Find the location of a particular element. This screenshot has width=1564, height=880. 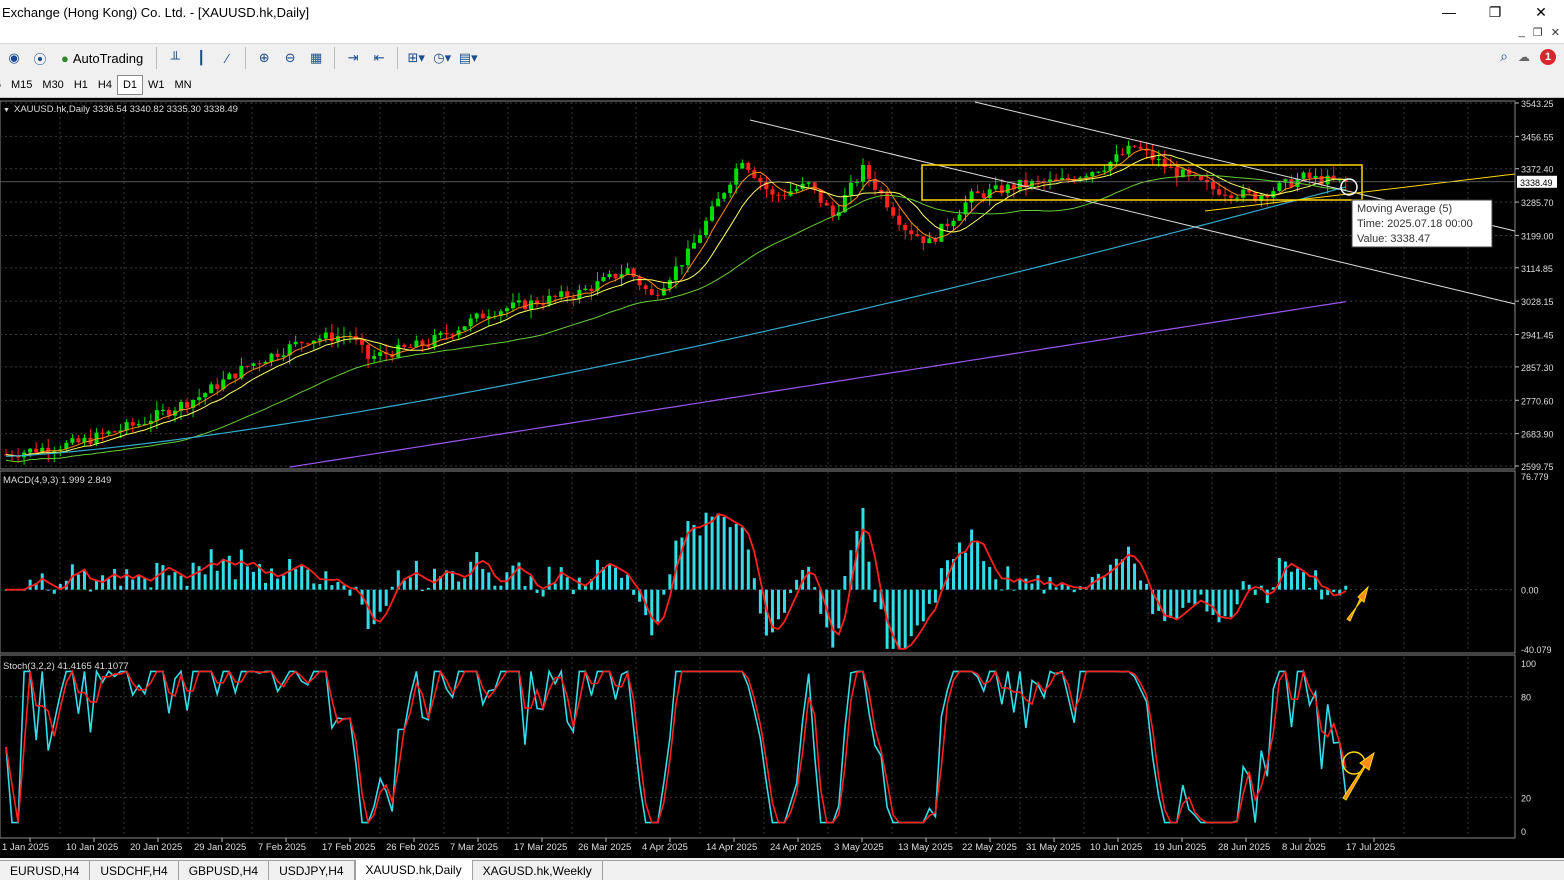

timeframe-w1: W1 is located at coordinates (156, 84).